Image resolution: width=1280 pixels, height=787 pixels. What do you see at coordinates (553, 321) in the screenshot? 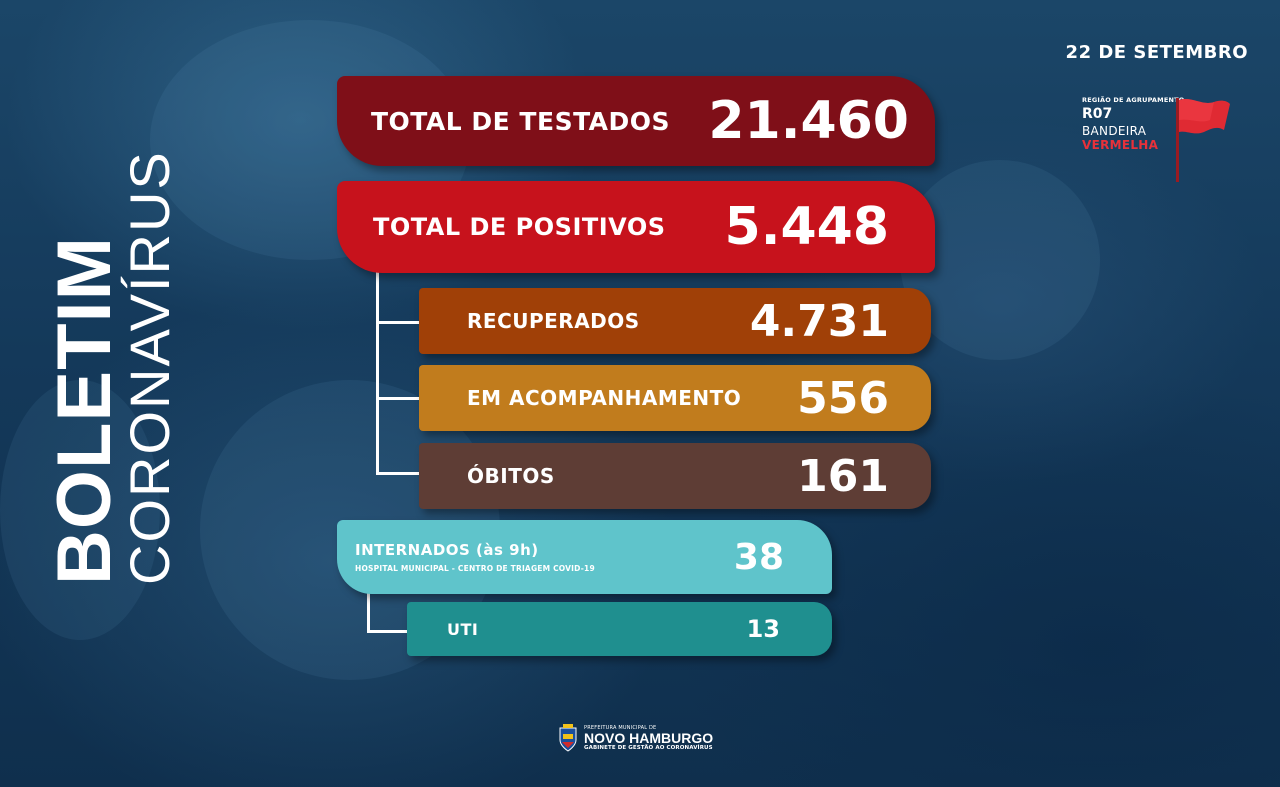
I see `stat-label: RECUPERADOS` at bounding box center [553, 321].